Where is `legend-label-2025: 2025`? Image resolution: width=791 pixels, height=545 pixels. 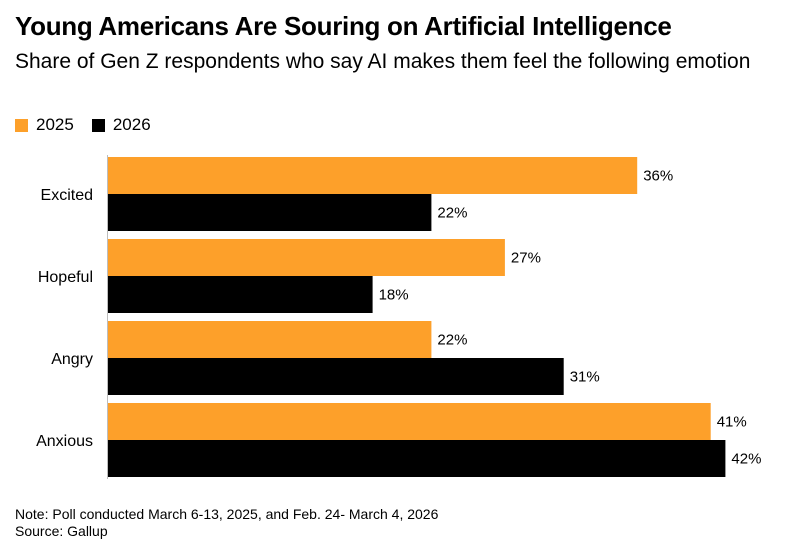
legend-label-2025: 2025 is located at coordinates (55, 124).